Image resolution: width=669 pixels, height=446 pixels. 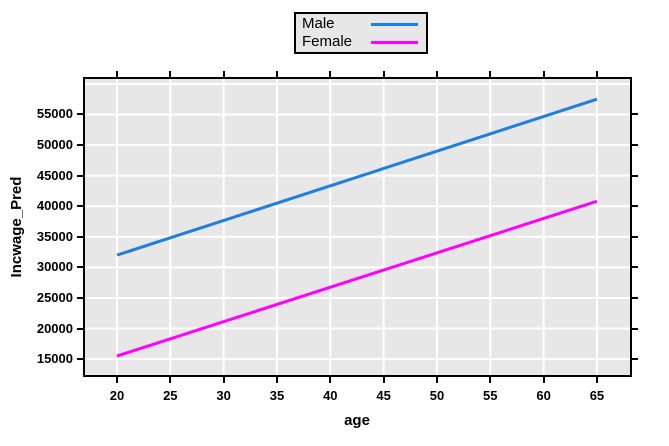 What do you see at coordinates (318, 23) in the screenshot?
I see `legend-label-male: Male` at bounding box center [318, 23].